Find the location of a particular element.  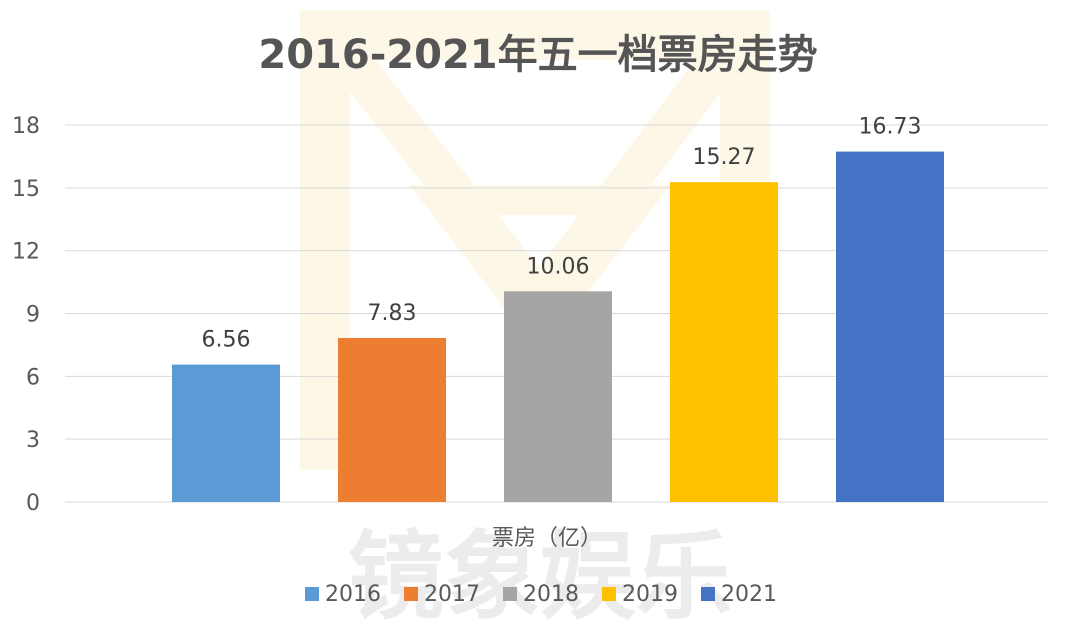

data-label-2021: 16.73 is located at coordinates (890, 127).